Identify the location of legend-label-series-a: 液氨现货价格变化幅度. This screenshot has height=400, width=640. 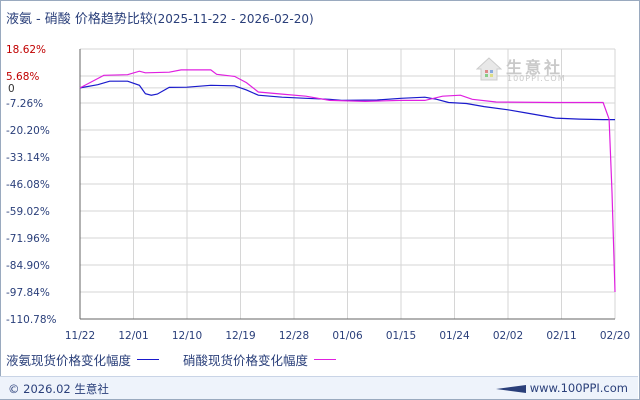
(69, 360).